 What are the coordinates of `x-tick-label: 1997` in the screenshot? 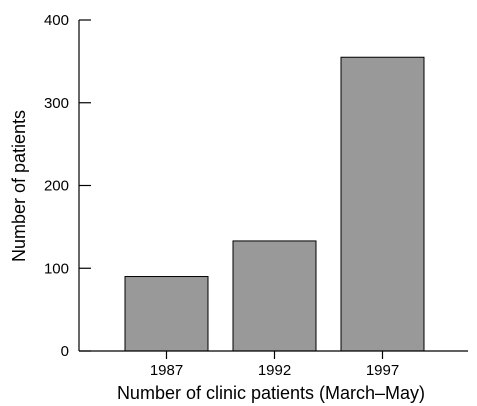 It's located at (382, 370).